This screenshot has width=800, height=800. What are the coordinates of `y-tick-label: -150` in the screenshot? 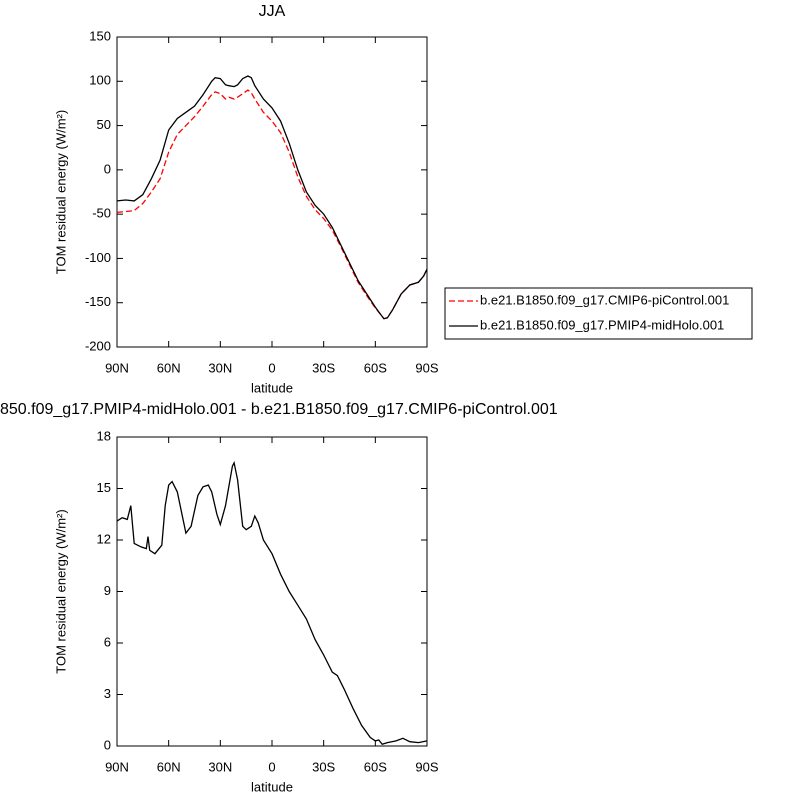 It's located at (98, 301).